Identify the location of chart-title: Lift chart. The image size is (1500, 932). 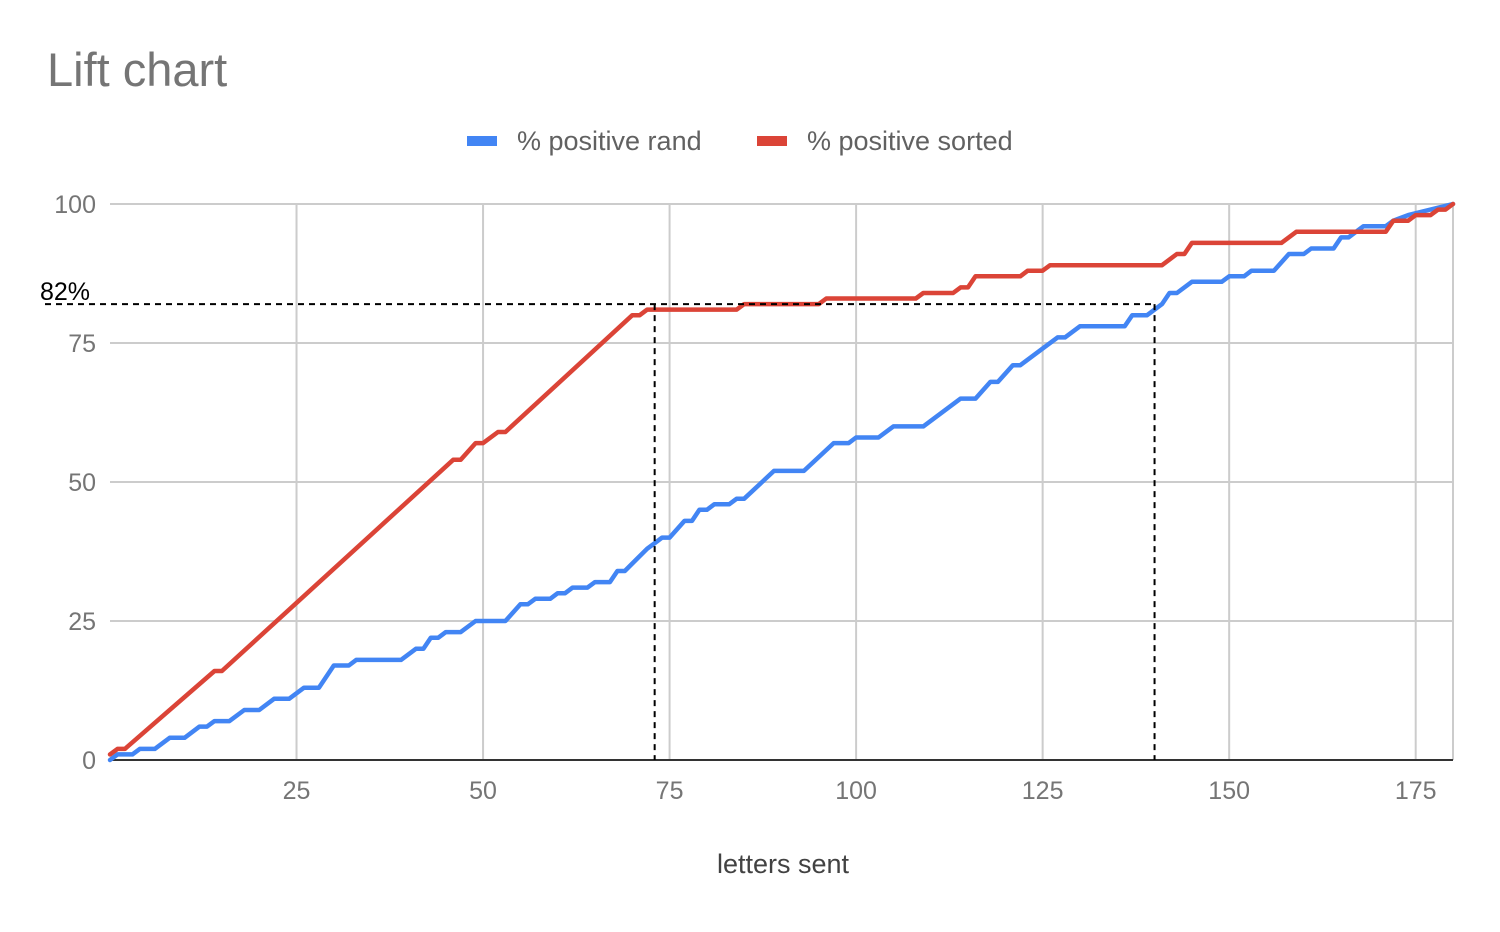
(137, 69).